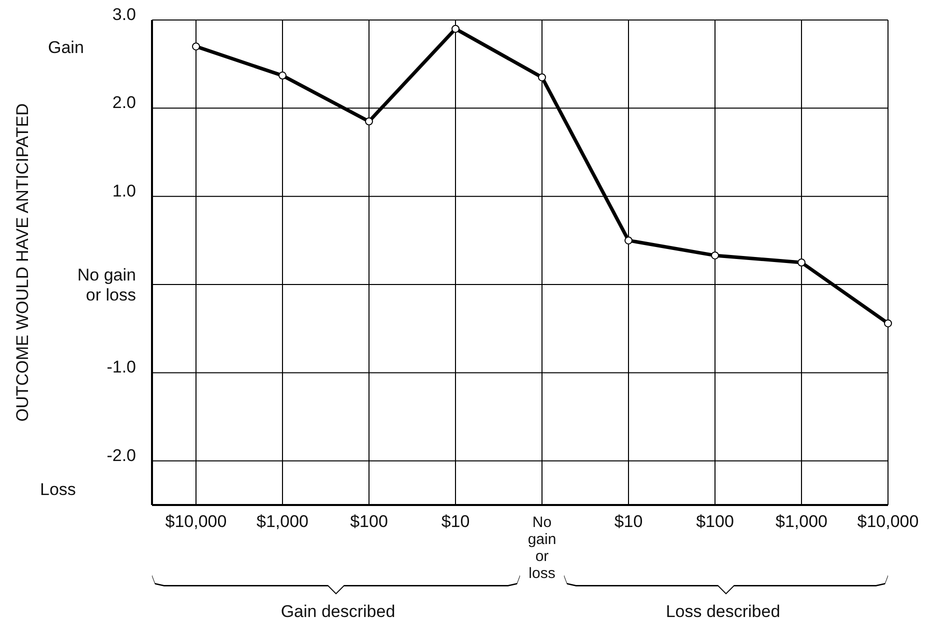 This screenshot has height=640, width=925. I want to click on y-tick-label: -1.0, so click(121, 367).